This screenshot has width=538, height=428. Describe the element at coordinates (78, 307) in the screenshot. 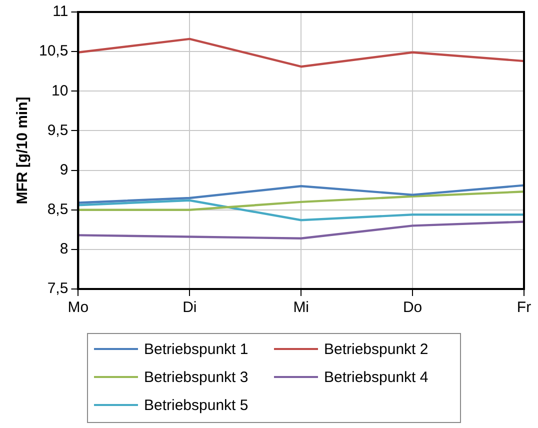

I see `x-tick-label: Mo` at that location.